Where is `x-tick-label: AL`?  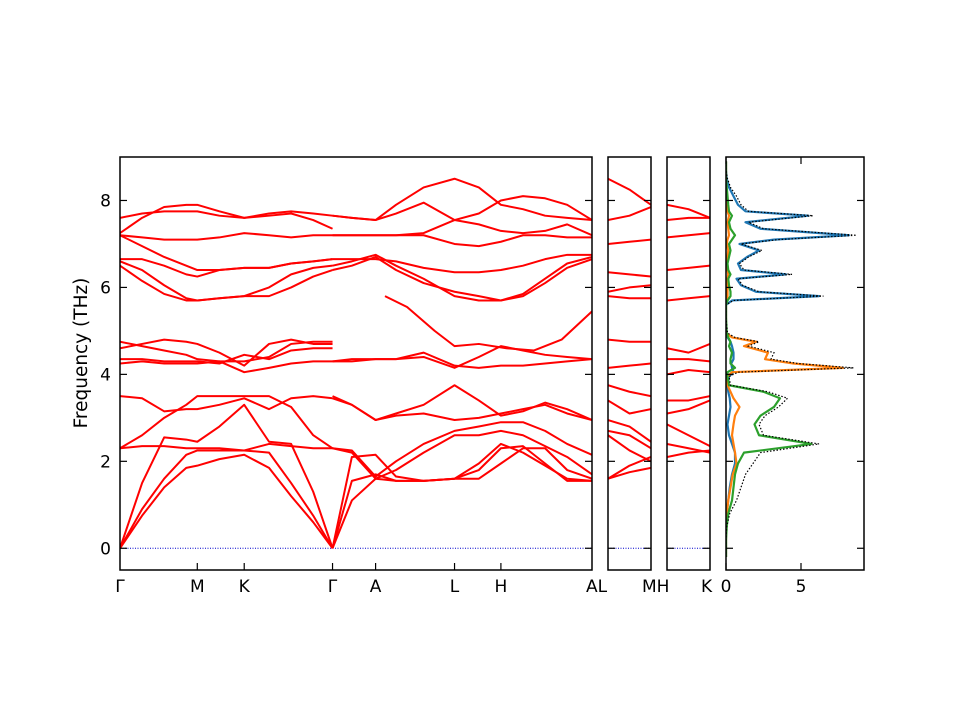
x-tick-label: AL is located at coordinates (597, 587).